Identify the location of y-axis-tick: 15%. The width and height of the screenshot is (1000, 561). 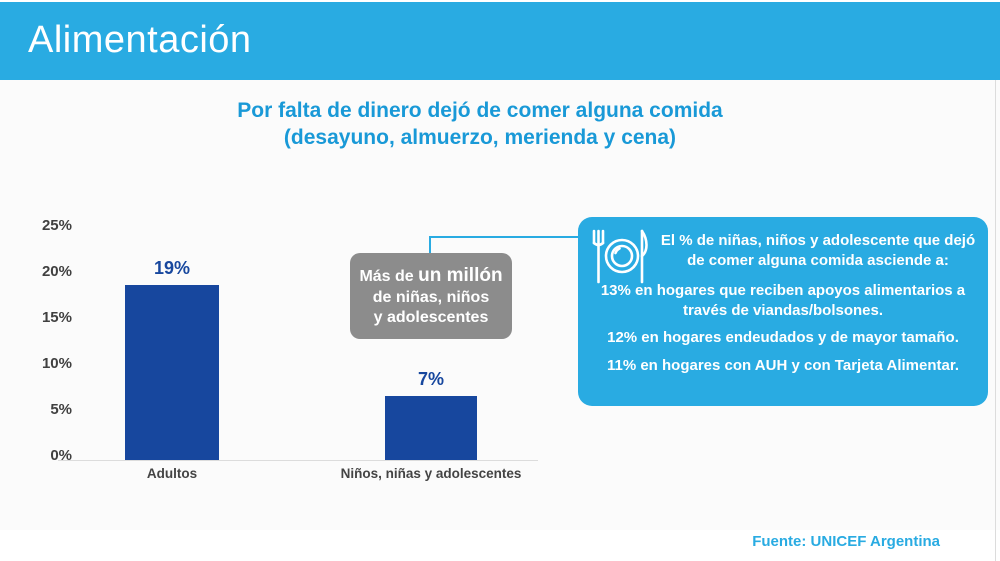
(56, 317).